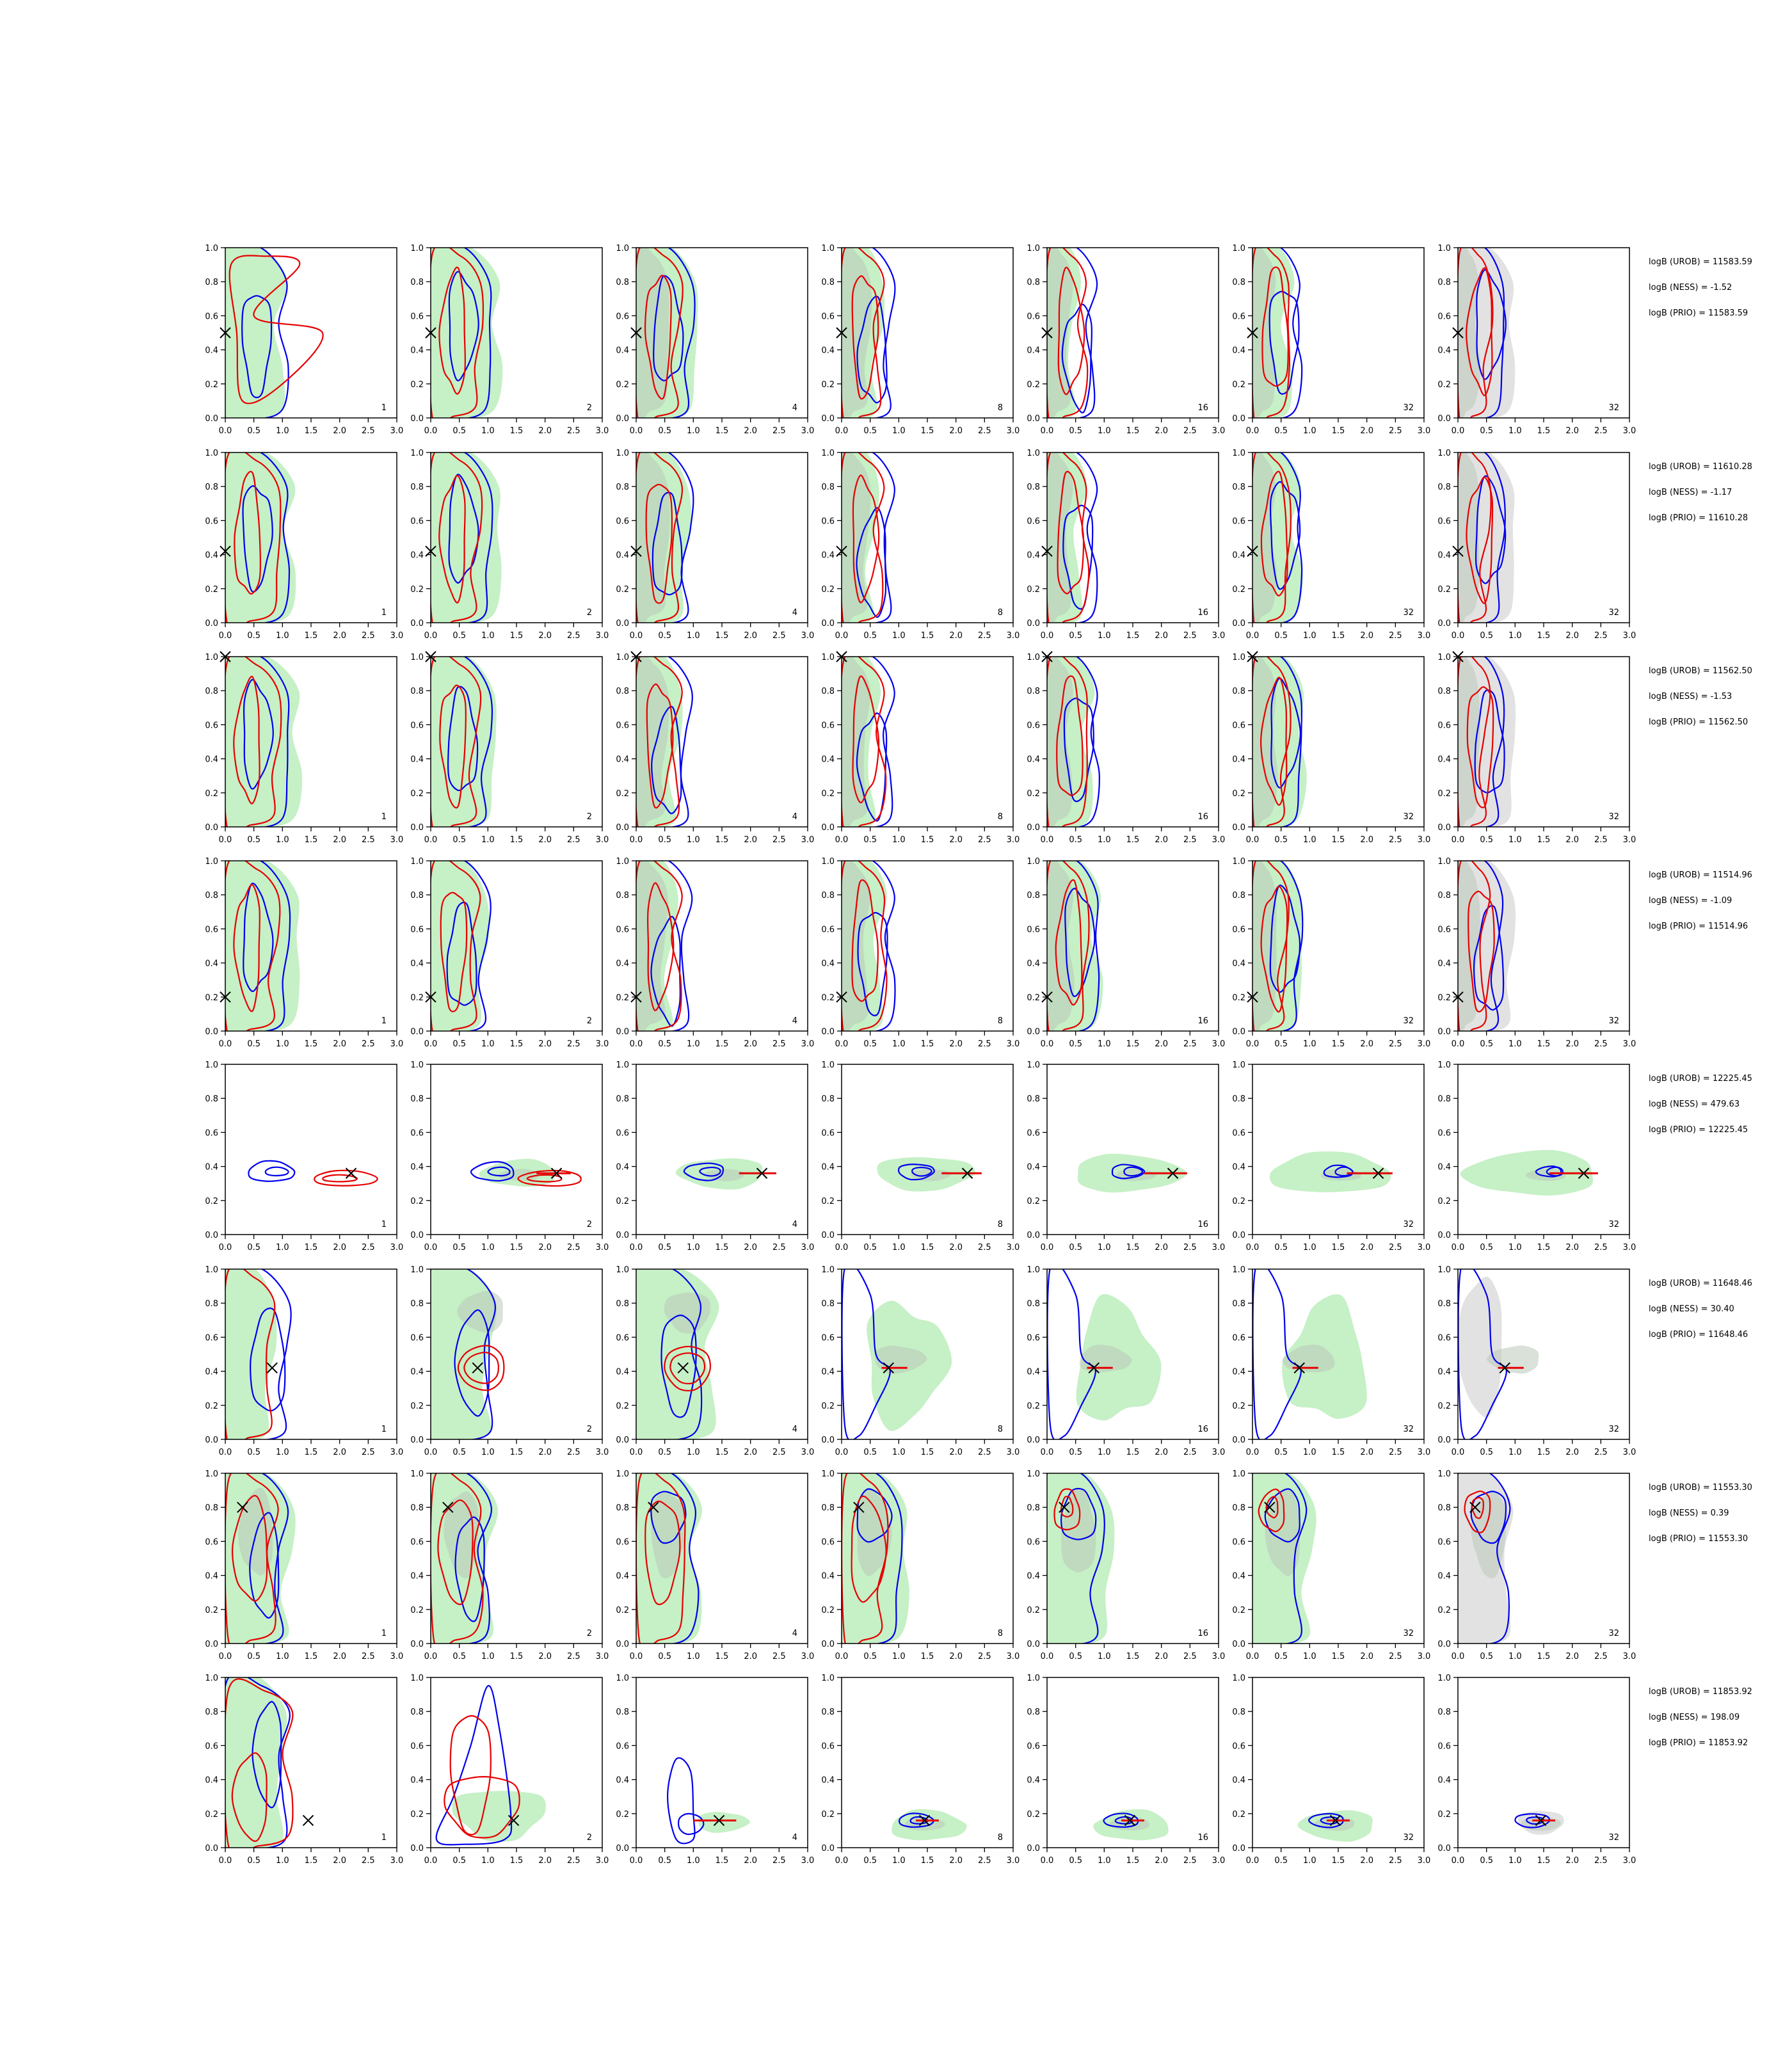  What do you see at coordinates (1700, 671) in the screenshot?
I see `logb-urob-label: logB (UROB) = 11562.50` at bounding box center [1700, 671].